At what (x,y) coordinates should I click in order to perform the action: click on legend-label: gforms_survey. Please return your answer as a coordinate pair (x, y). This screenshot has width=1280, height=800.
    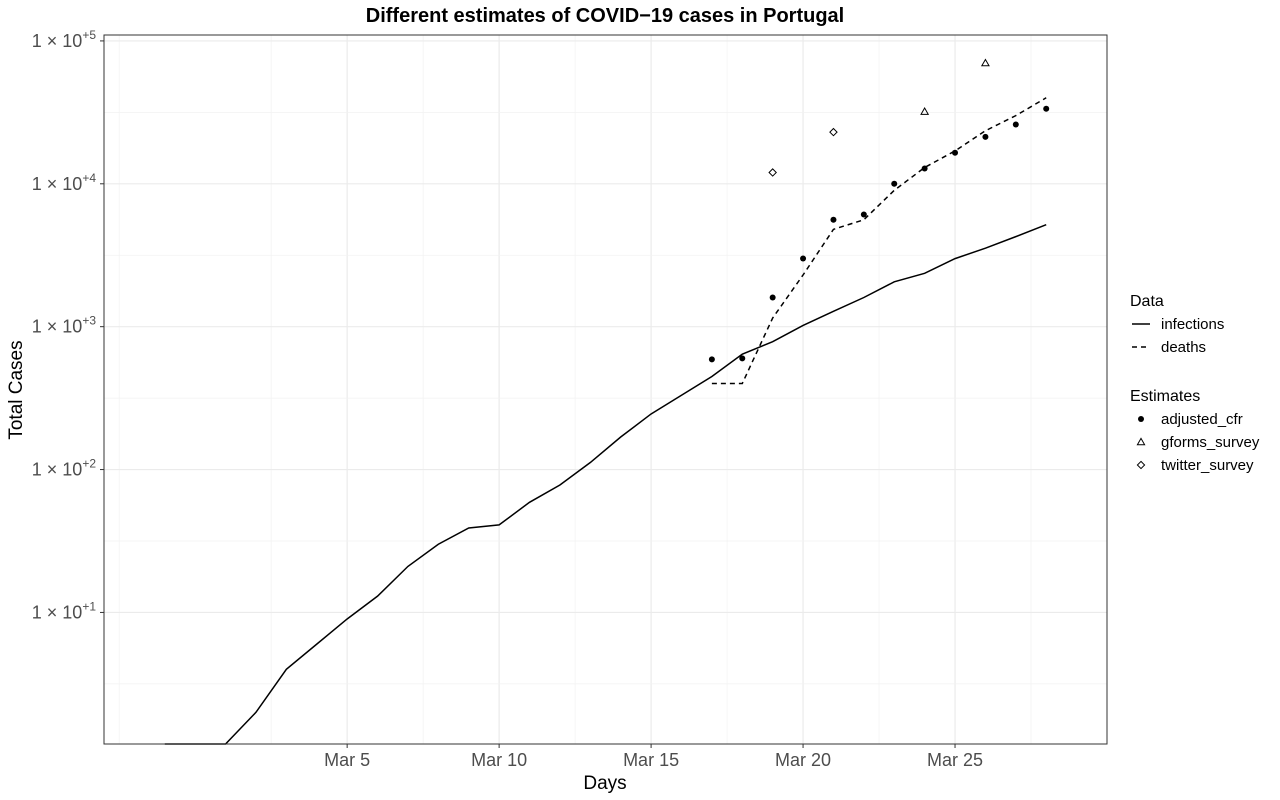
    Looking at the image, I should click on (1210, 442).